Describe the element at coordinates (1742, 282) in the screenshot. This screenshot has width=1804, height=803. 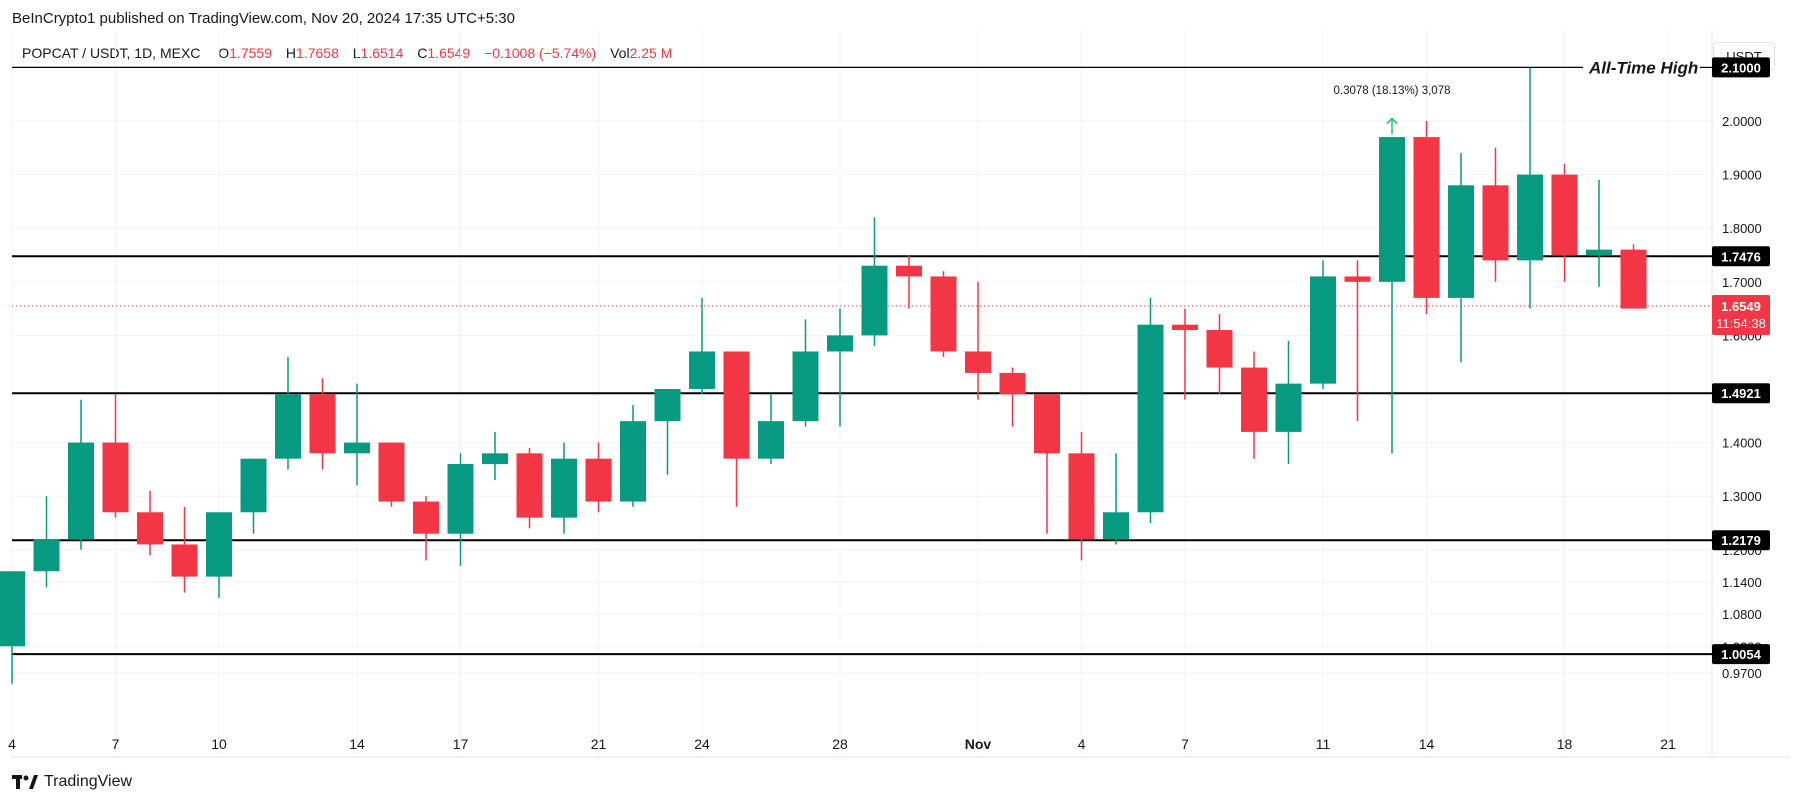
I see `y-tick-label: 1.7000` at that location.